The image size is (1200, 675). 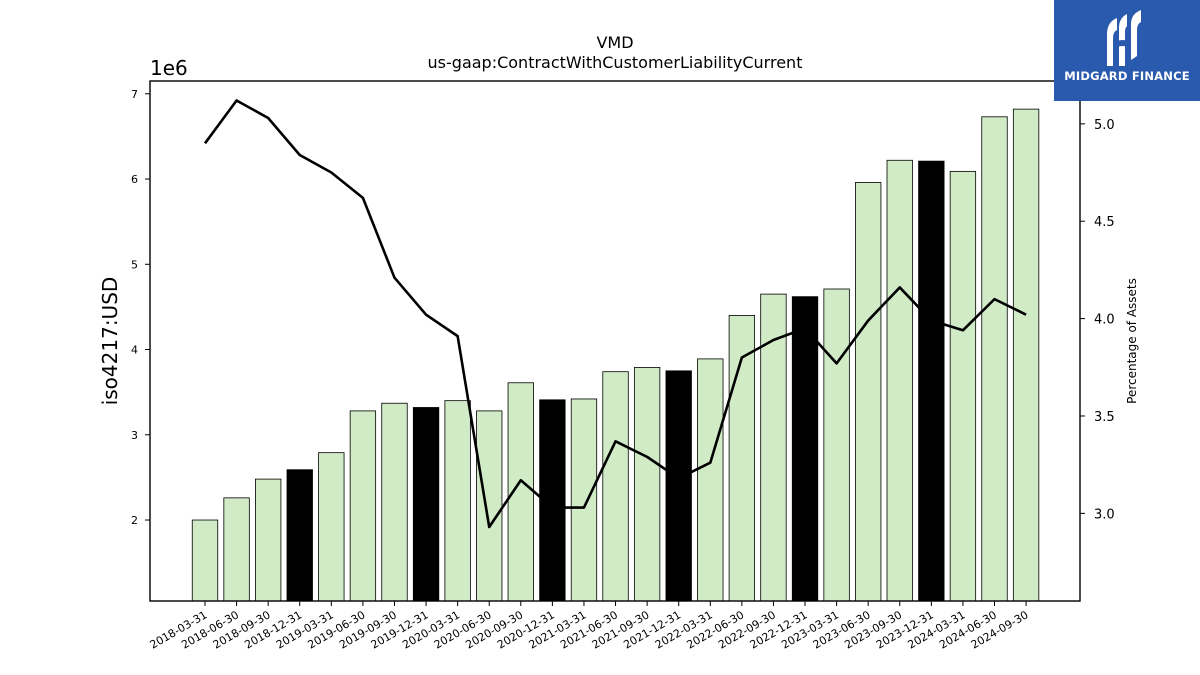 I want to click on y-tick-label: 2, so click(x=134, y=520).